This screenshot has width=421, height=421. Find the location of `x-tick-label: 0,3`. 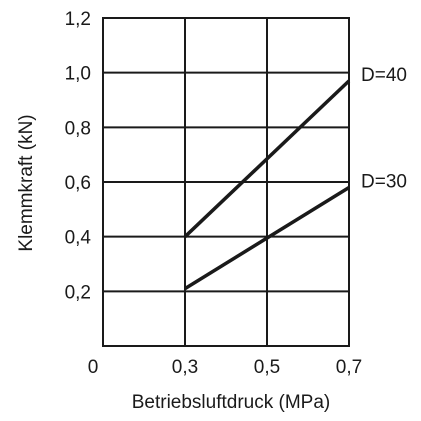

x-tick-label: 0,3 is located at coordinates (185, 367).